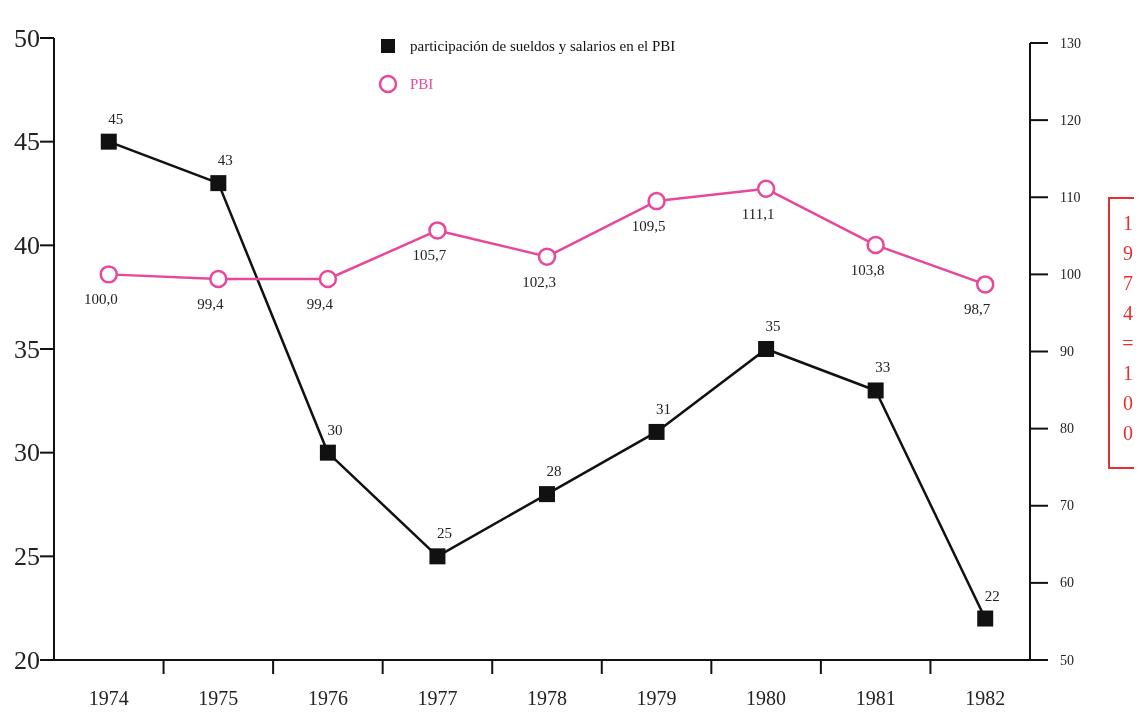 The height and width of the screenshot is (713, 1142). What do you see at coordinates (335, 429) in the screenshot?
I see `data-label: 30` at bounding box center [335, 429].